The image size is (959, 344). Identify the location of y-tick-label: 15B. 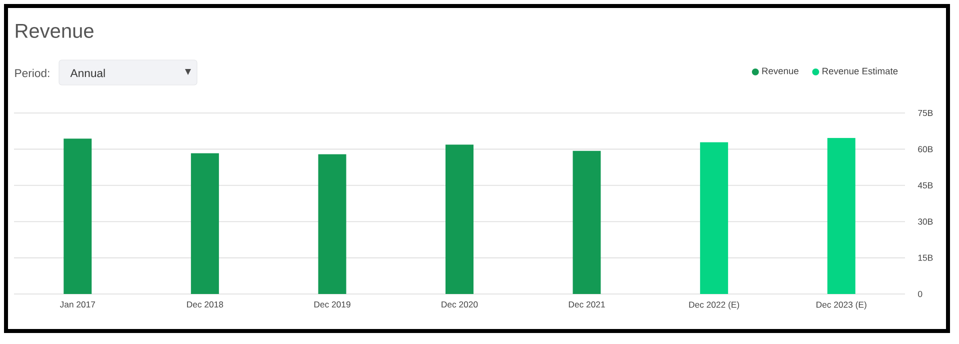
(925, 257).